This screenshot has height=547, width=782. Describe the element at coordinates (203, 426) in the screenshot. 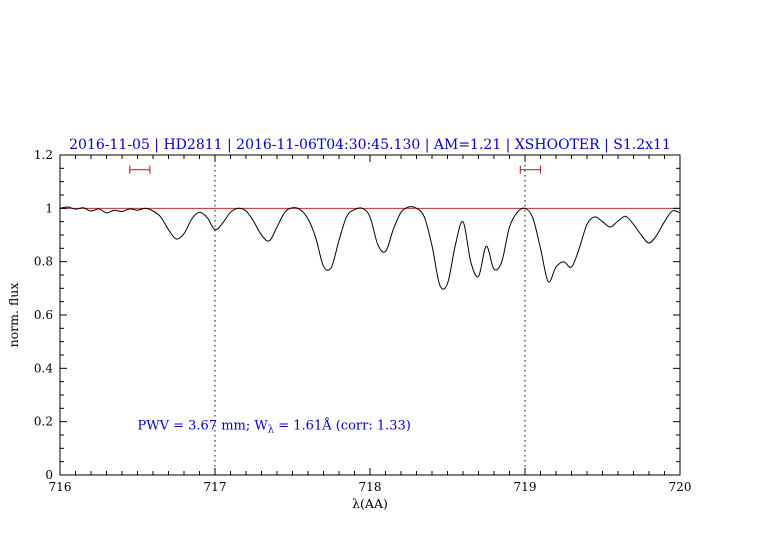

I see `pwv-annotation-part1: PWV = 3.67 mm; W` at that location.